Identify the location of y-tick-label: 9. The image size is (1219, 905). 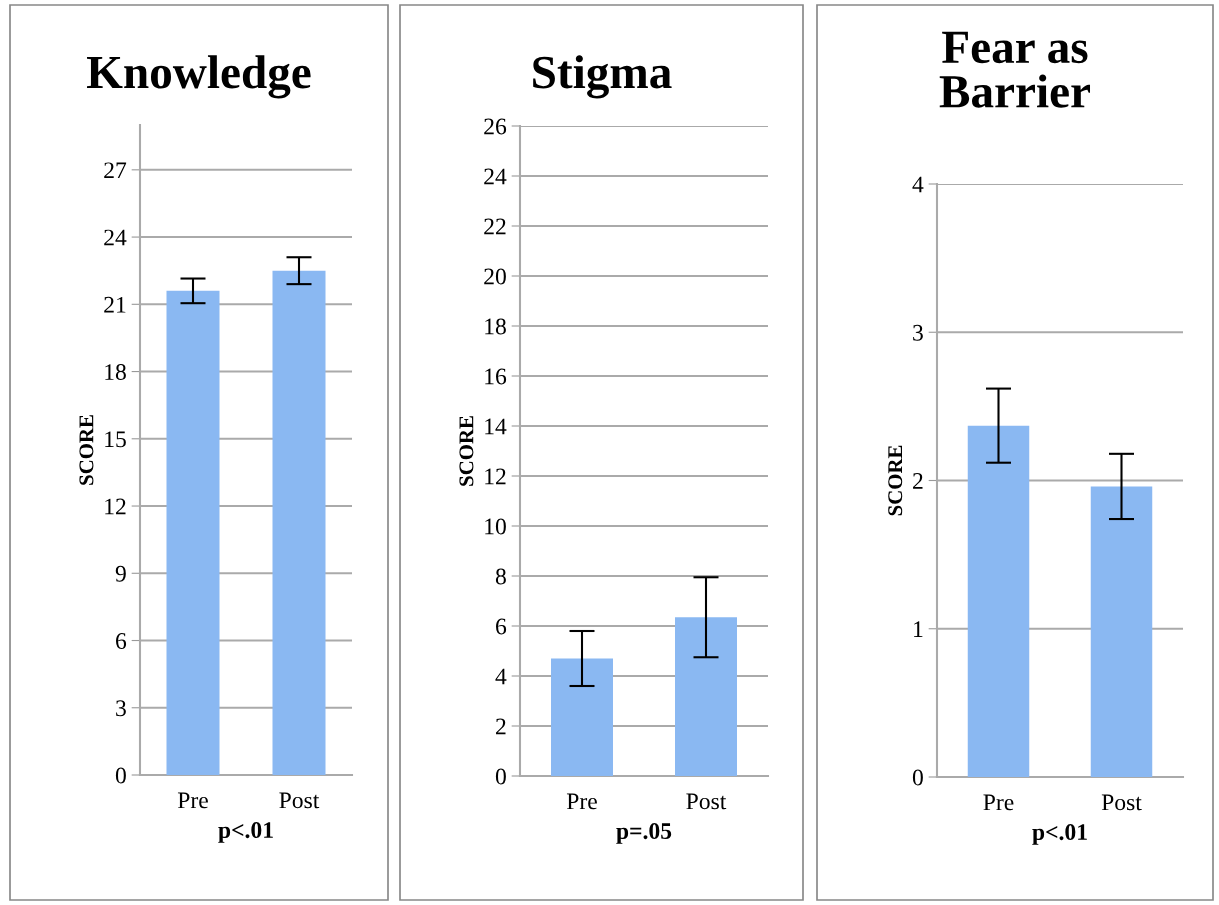
(120, 573).